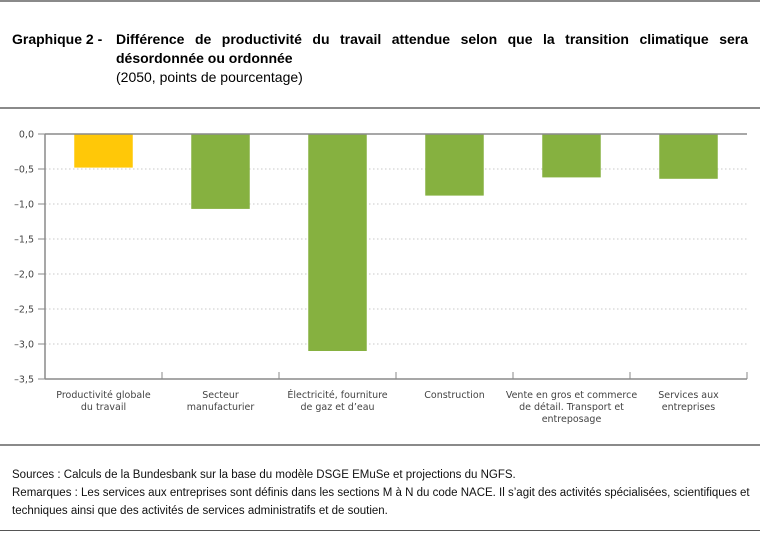  Describe the element at coordinates (209, 77) in the screenshot. I see `chart-subtitle: (2050, points de pourcentage)` at that location.